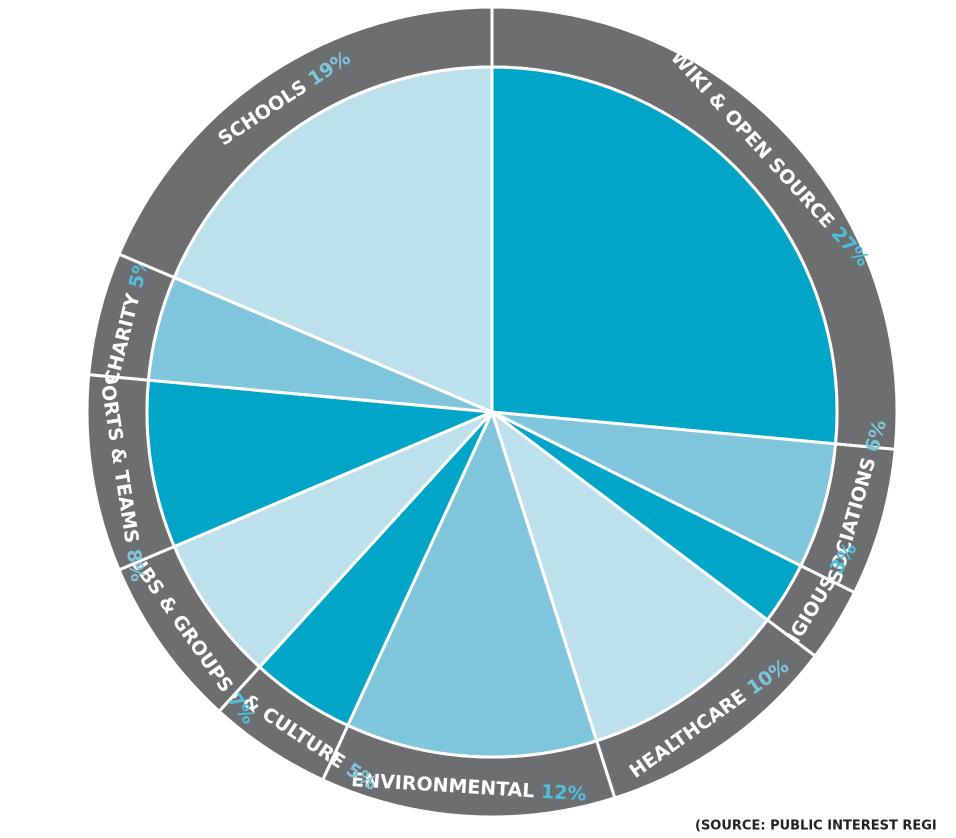 The width and height of the screenshot is (956, 838). I want to click on slice-percent: 12%, so click(563, 792).